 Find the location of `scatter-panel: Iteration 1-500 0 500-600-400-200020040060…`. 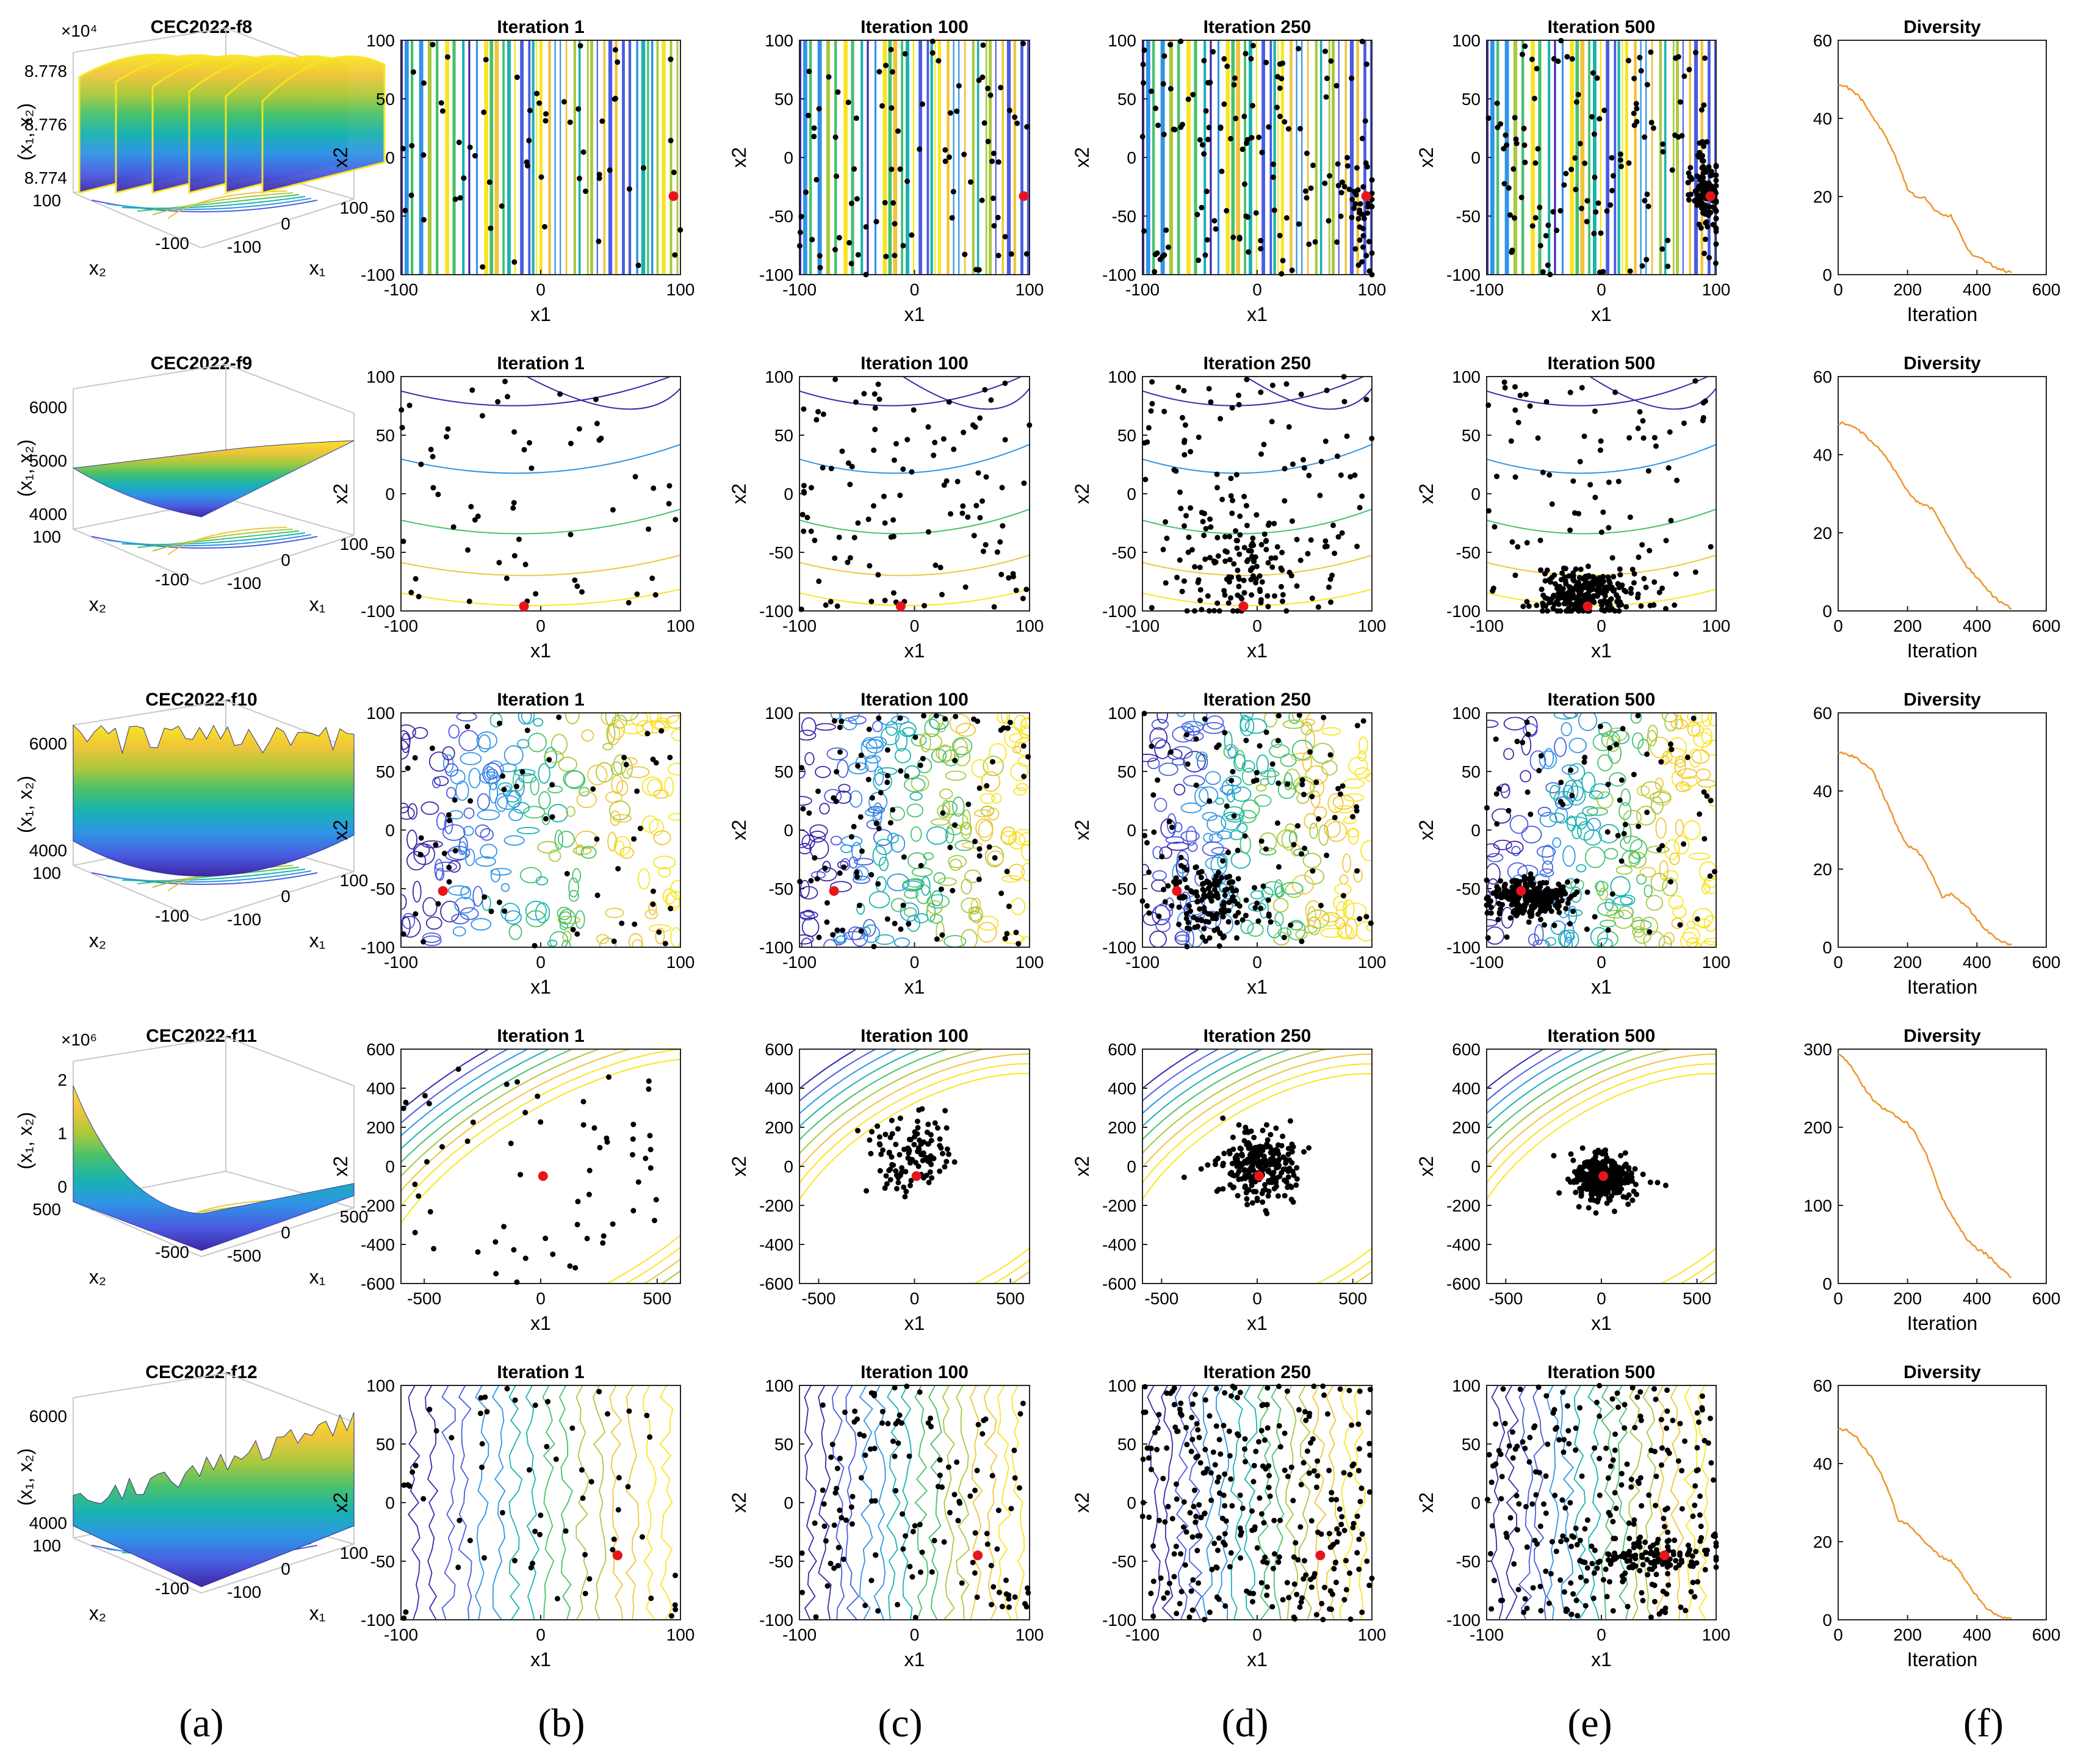

scatter-panel: Iteration 1-500 0 500-600-400-200020040060… is located at coordinates (506, 1180).